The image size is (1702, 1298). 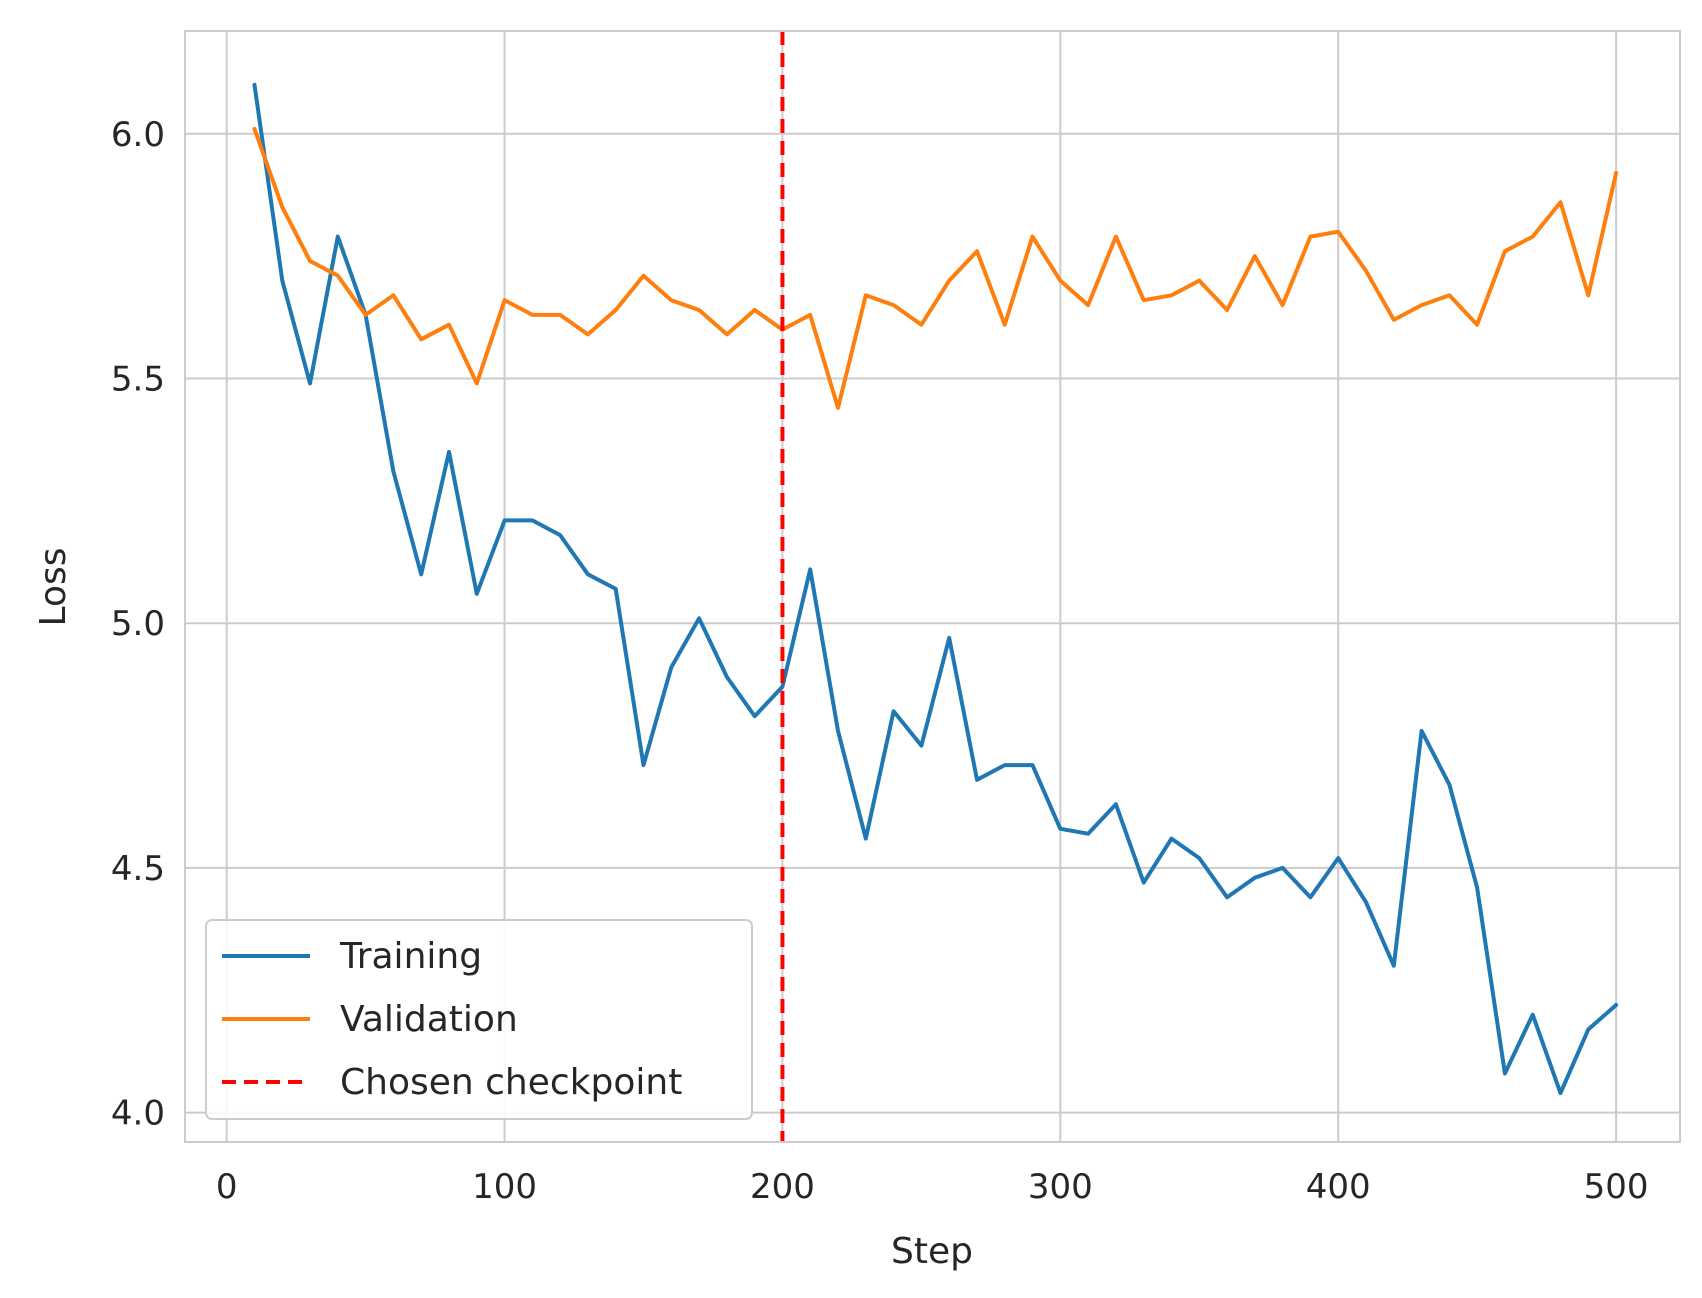 What do you see at coordinates (932, 1251) in the screenshot?
I see `x-axis-label: Step` at bounding box center [932, 1251].